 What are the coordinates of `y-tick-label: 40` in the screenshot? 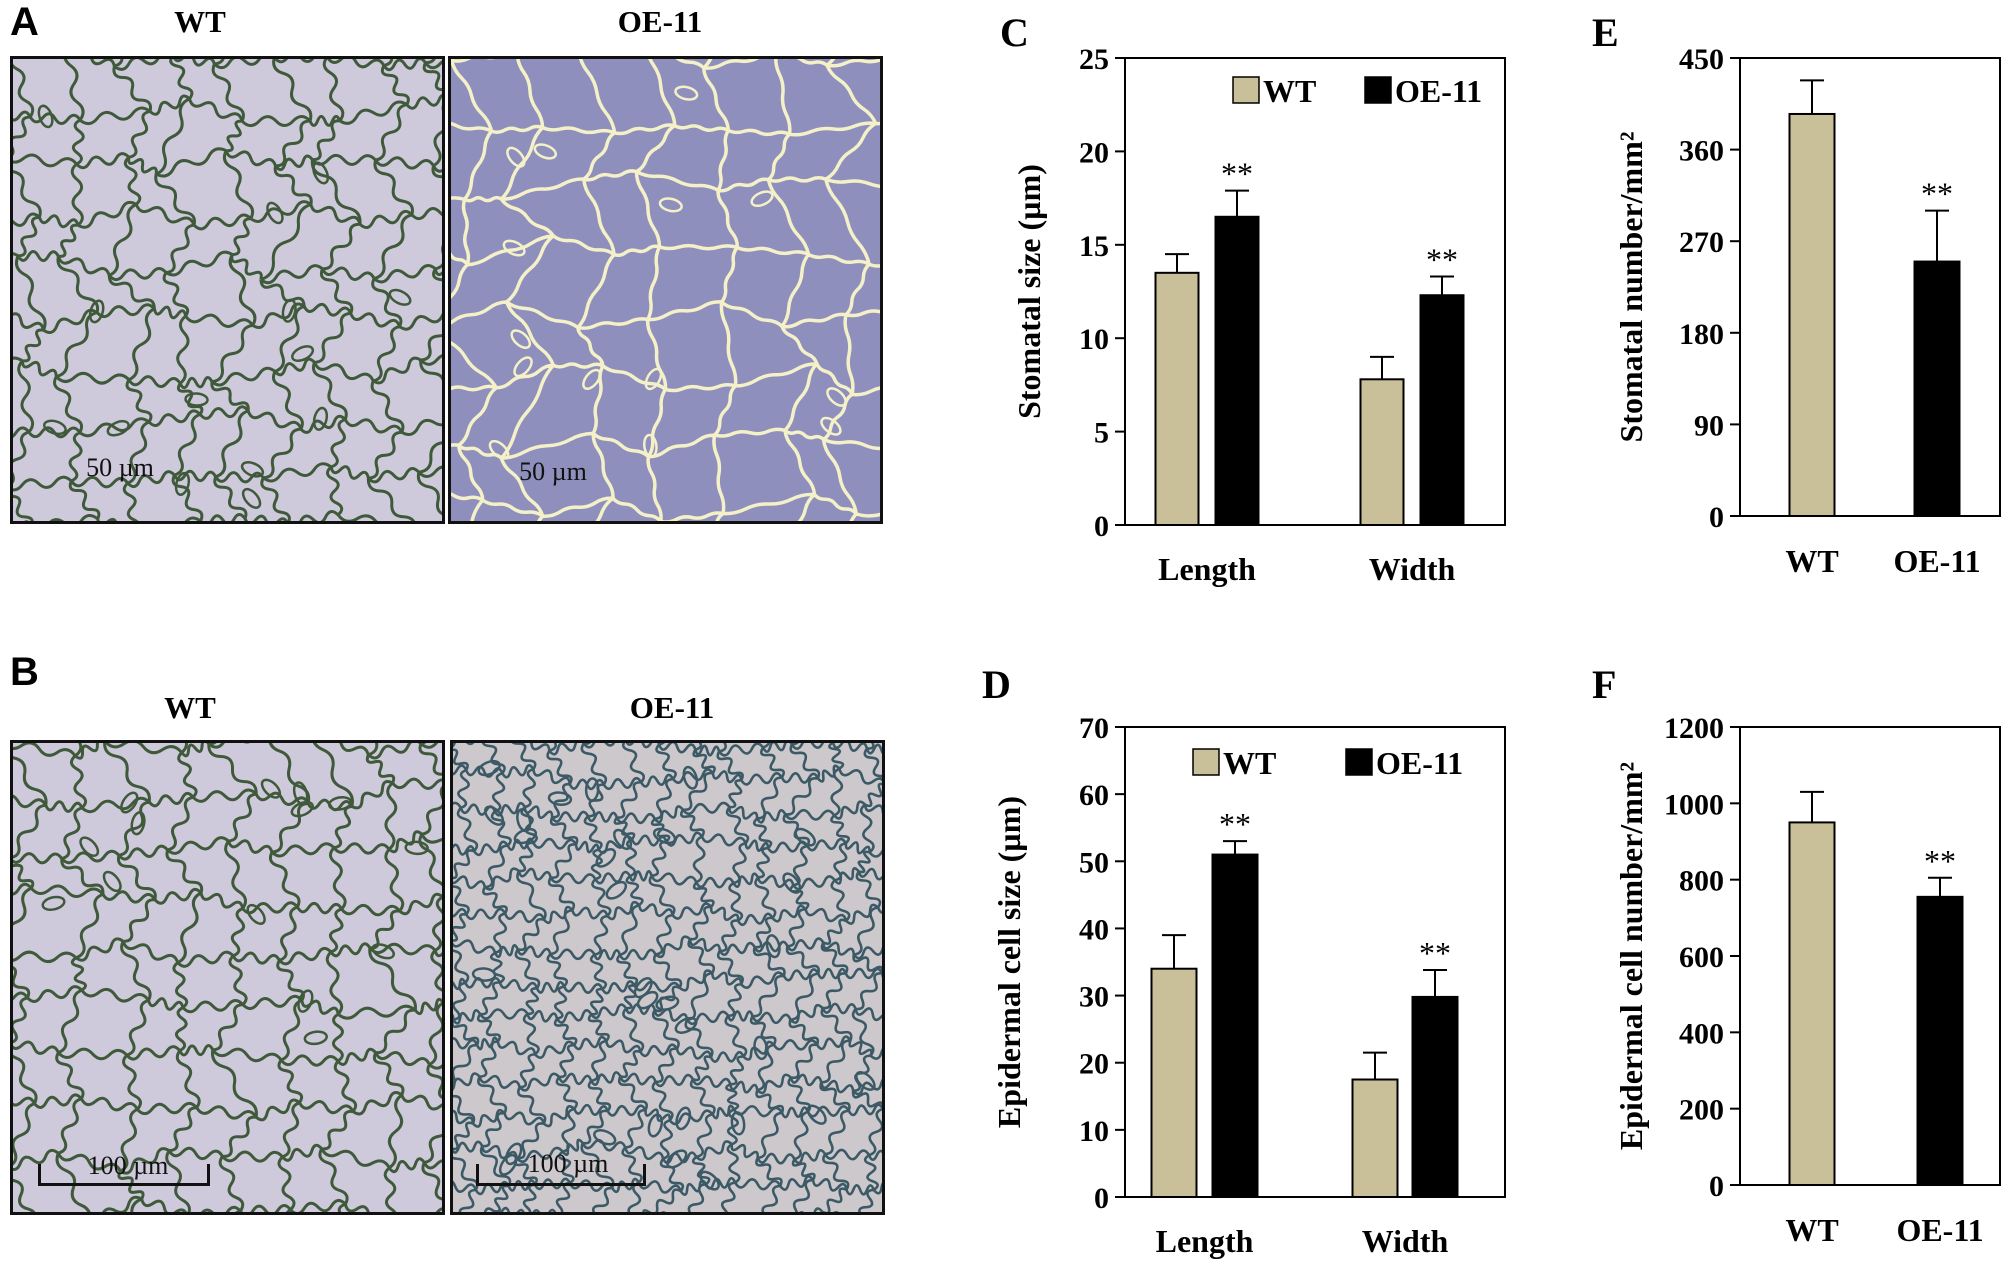 It's located at (1094, 929).